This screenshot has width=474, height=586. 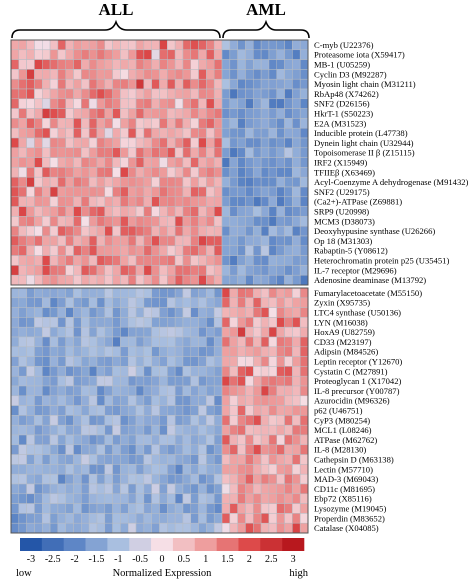 I want to click on color-scale-swatch, so click(x=74, y=544).